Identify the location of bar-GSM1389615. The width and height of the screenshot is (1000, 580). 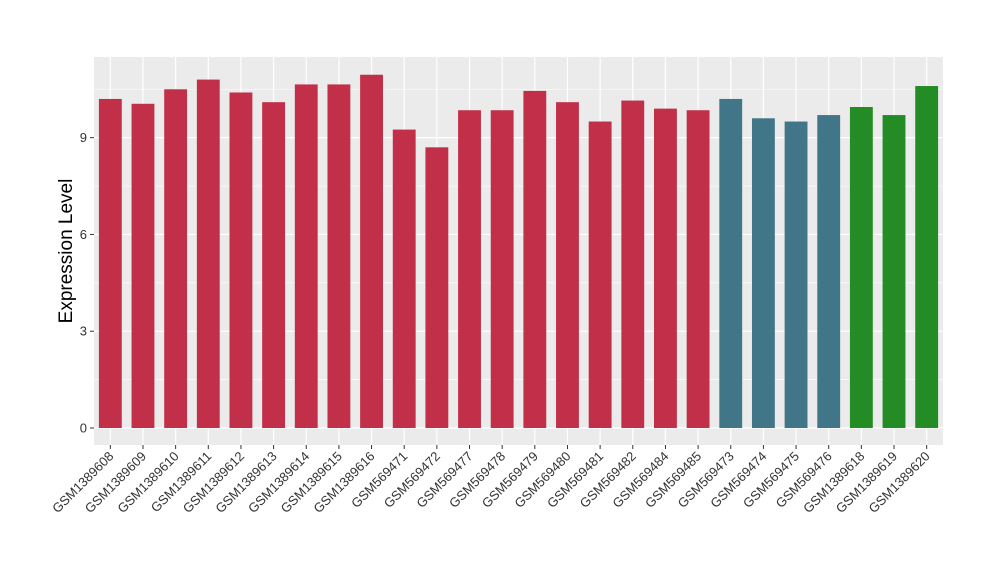
(339, 256).